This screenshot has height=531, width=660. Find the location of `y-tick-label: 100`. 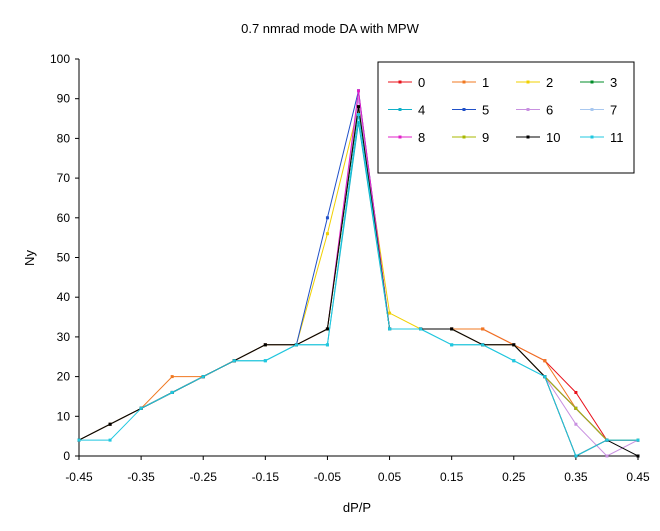

y-tick-label: 100 is located at coordinates (60, 59).